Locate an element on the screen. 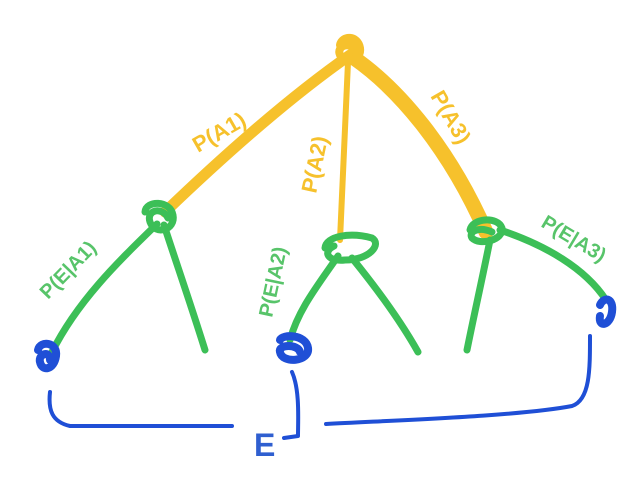 The height and width of the screenshot is (480, 640). branch-a2-e is located at coordinates (314, 298).